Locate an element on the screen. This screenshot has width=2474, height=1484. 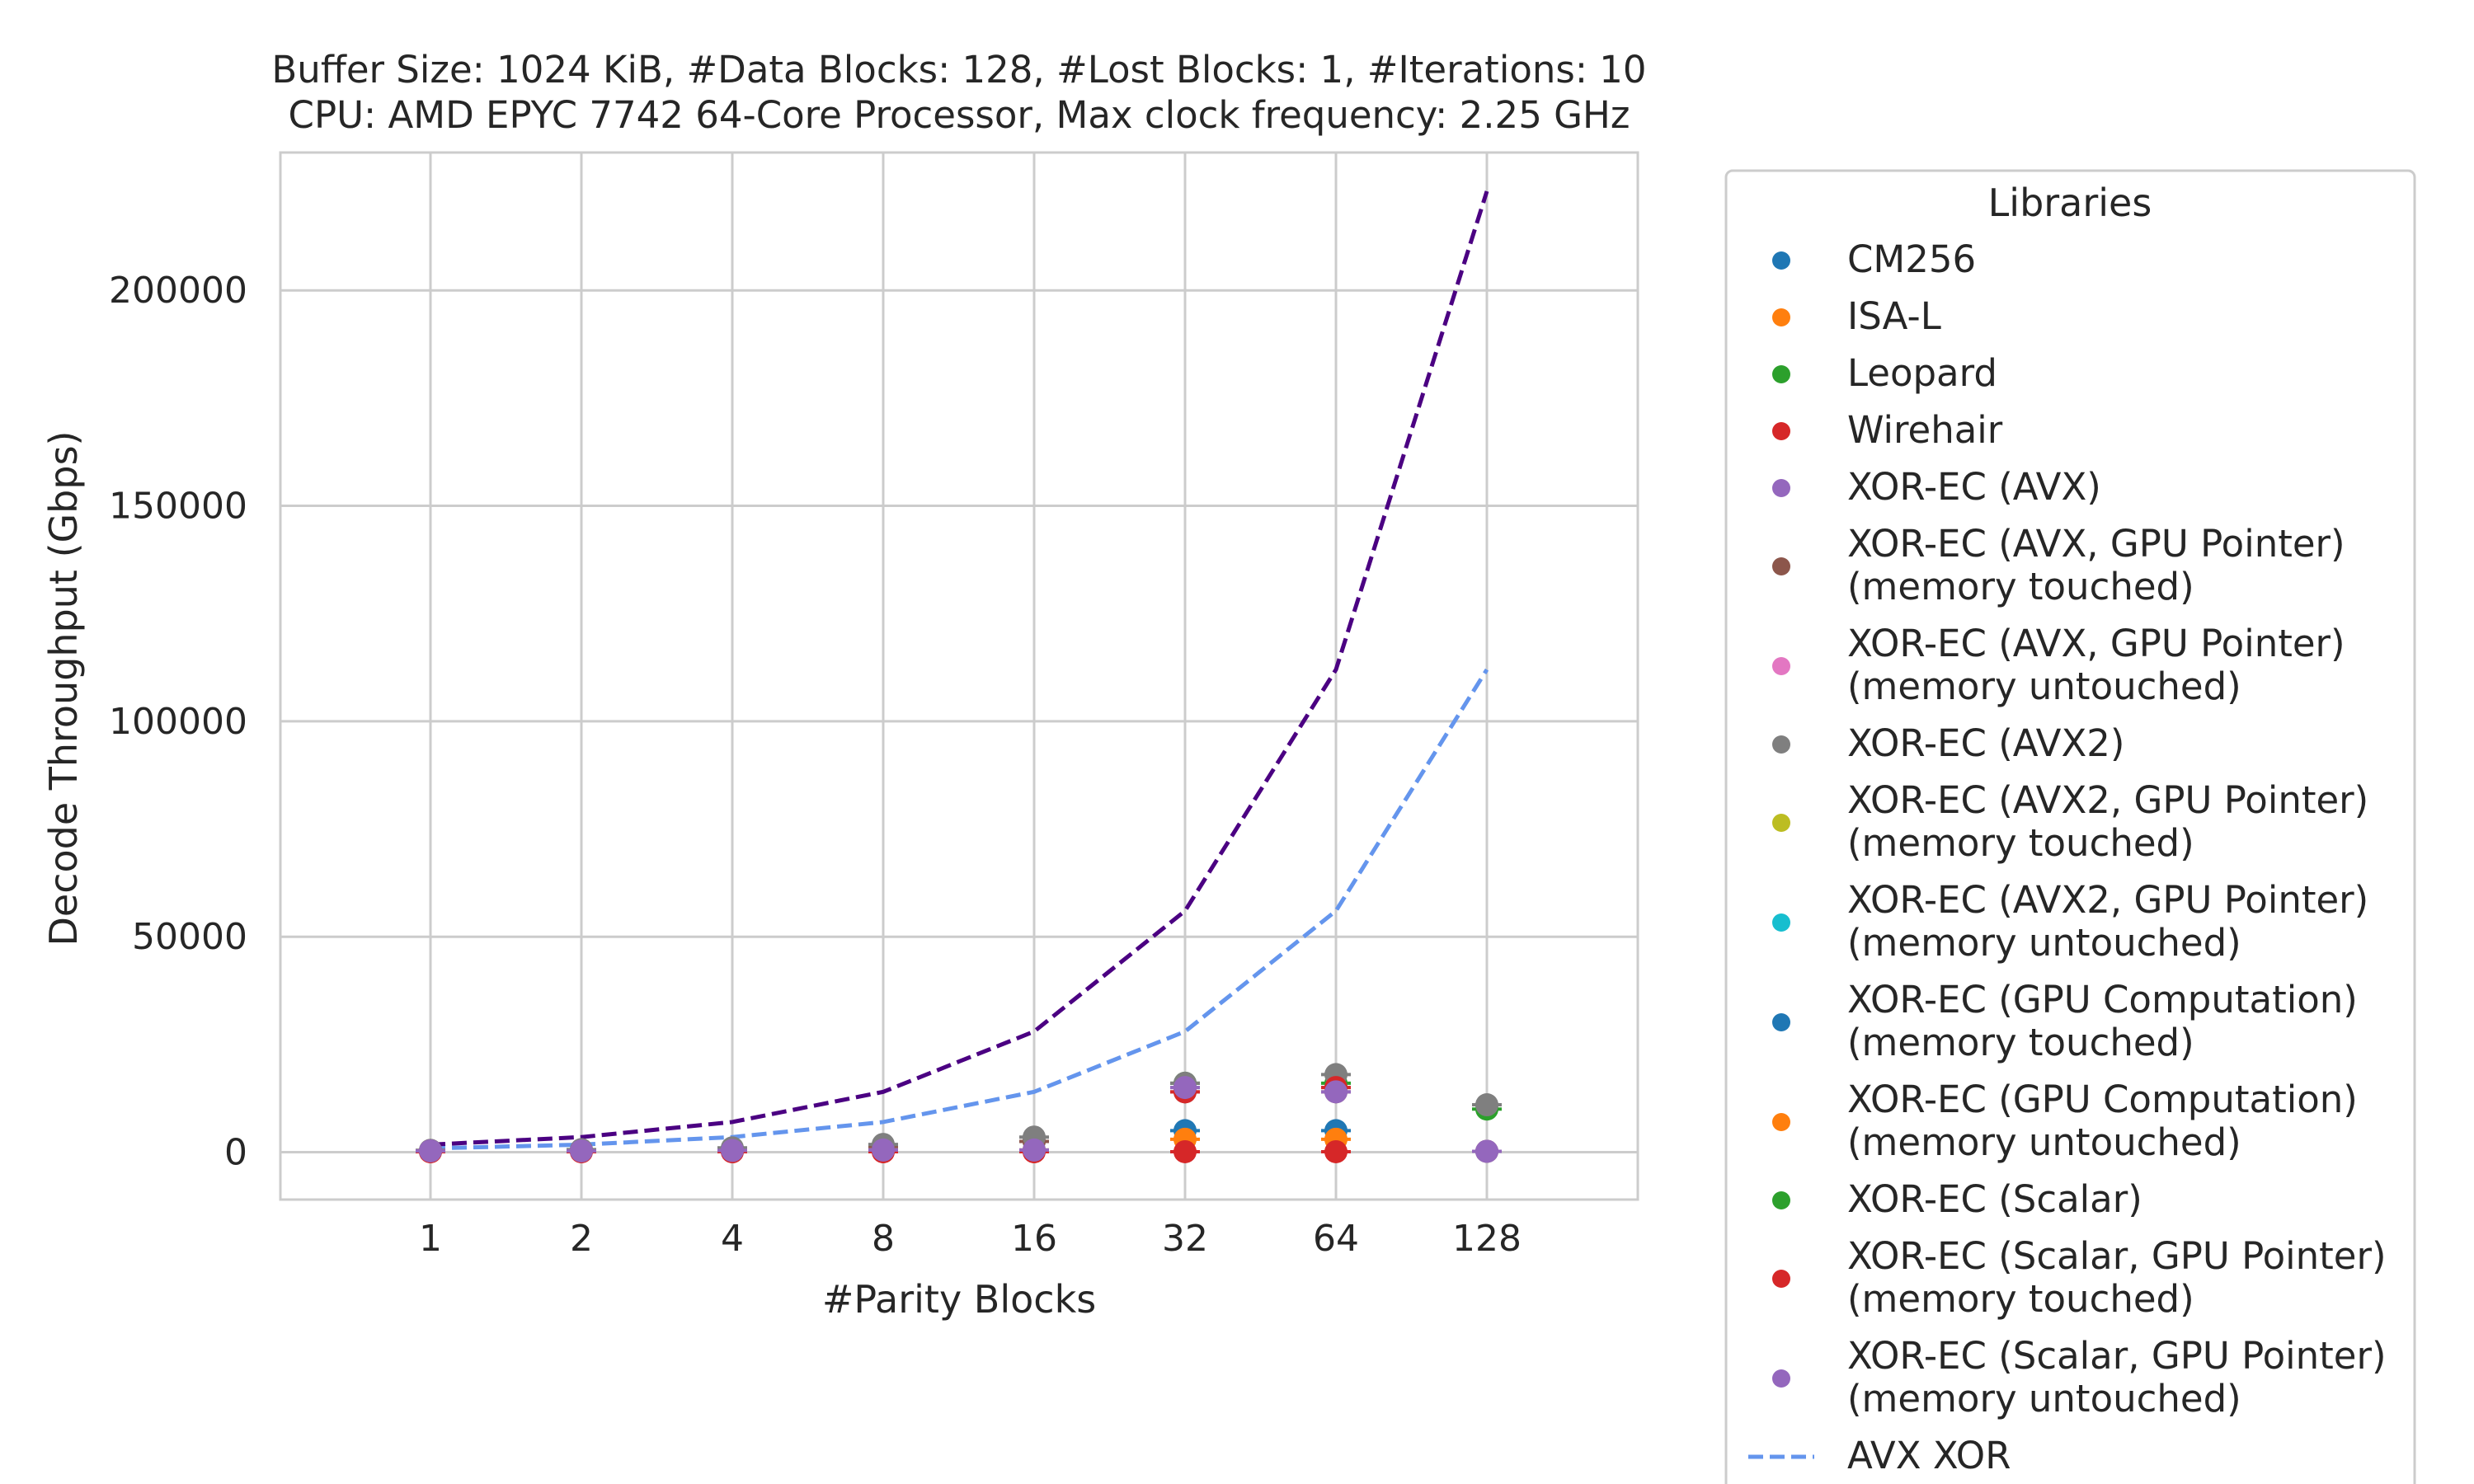
y-tick-label: 0 is located at coordinates (235, 1153).